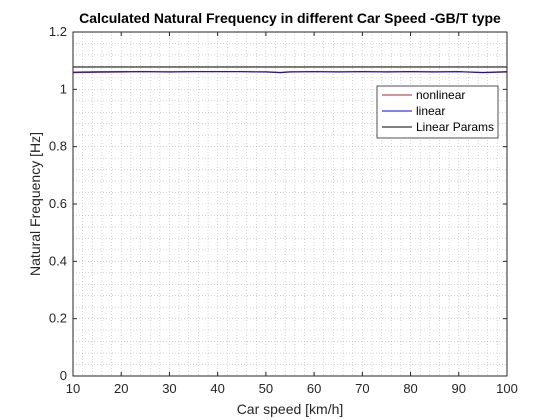 This screenshot has width=560, height=420. What do you see at coordinates (455, 127) in the screenshot?
I see `legend-label-linear-params: Linear Params` at bounding box center [455, 127].